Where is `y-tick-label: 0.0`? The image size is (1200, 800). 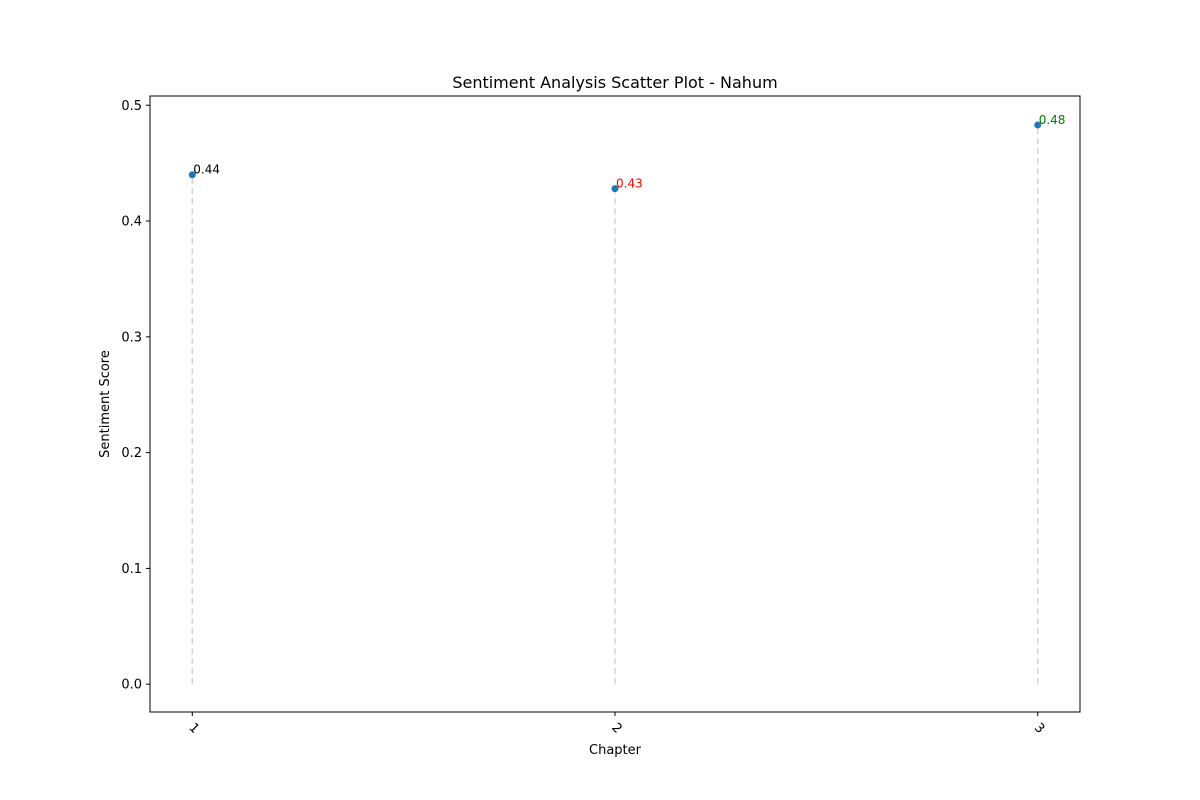 y-tick-label: 0.0 is located at coordinates (131, 685).